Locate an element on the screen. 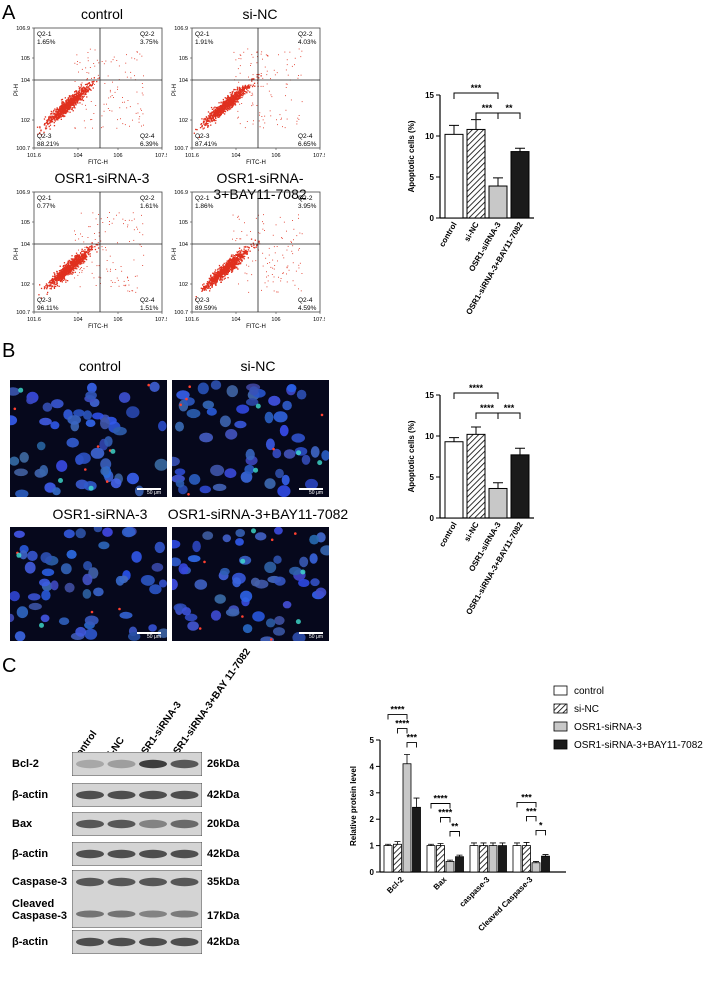 The height and width of the screenshot is (984, 708). blot-kda-label: 42kDa is located at coordinates (223, 795).